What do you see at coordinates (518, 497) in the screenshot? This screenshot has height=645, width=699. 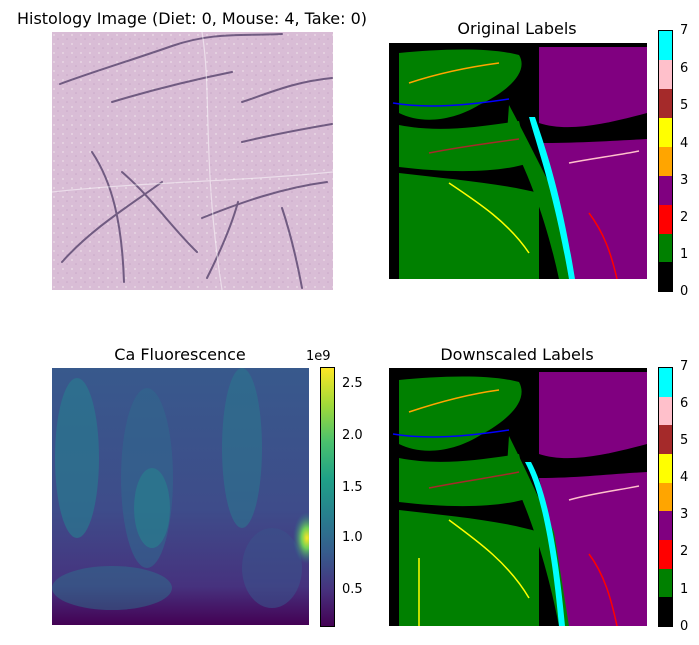 I see `downscaled-labels-image` at bounding box center [518, 497].